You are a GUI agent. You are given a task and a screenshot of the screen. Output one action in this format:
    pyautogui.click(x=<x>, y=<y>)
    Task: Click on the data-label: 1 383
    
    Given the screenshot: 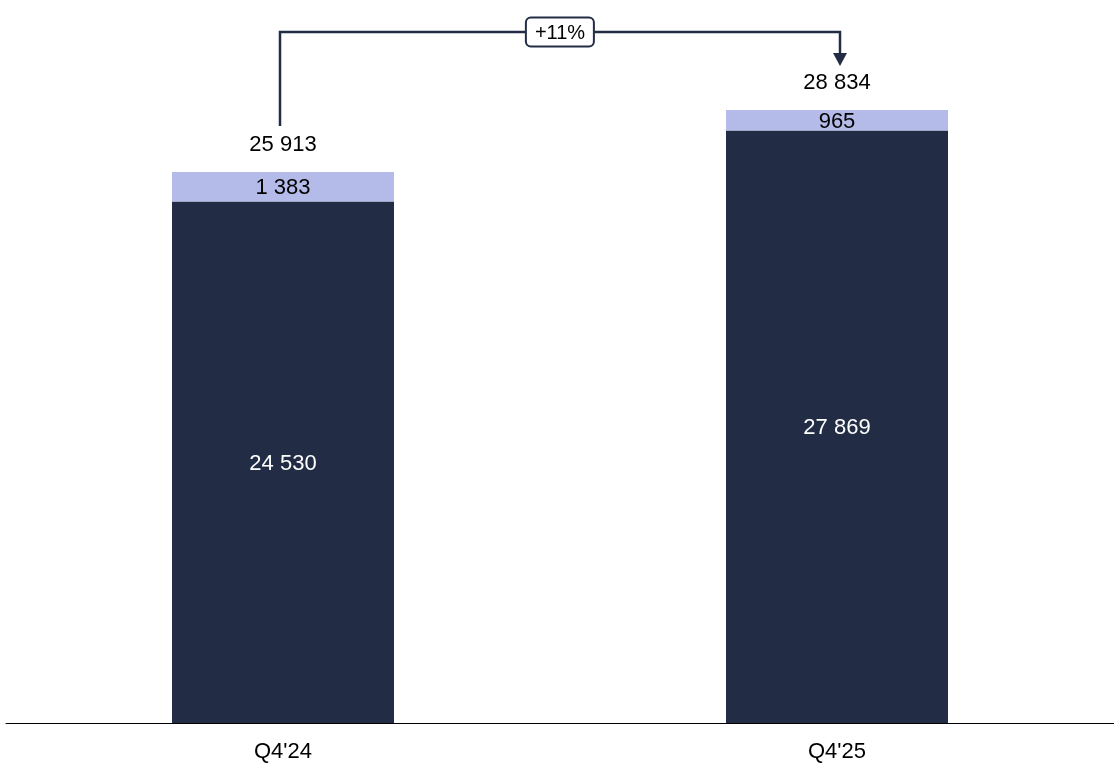 What is the action you would take?
    pyautogui.click(x=283, y=187)
    